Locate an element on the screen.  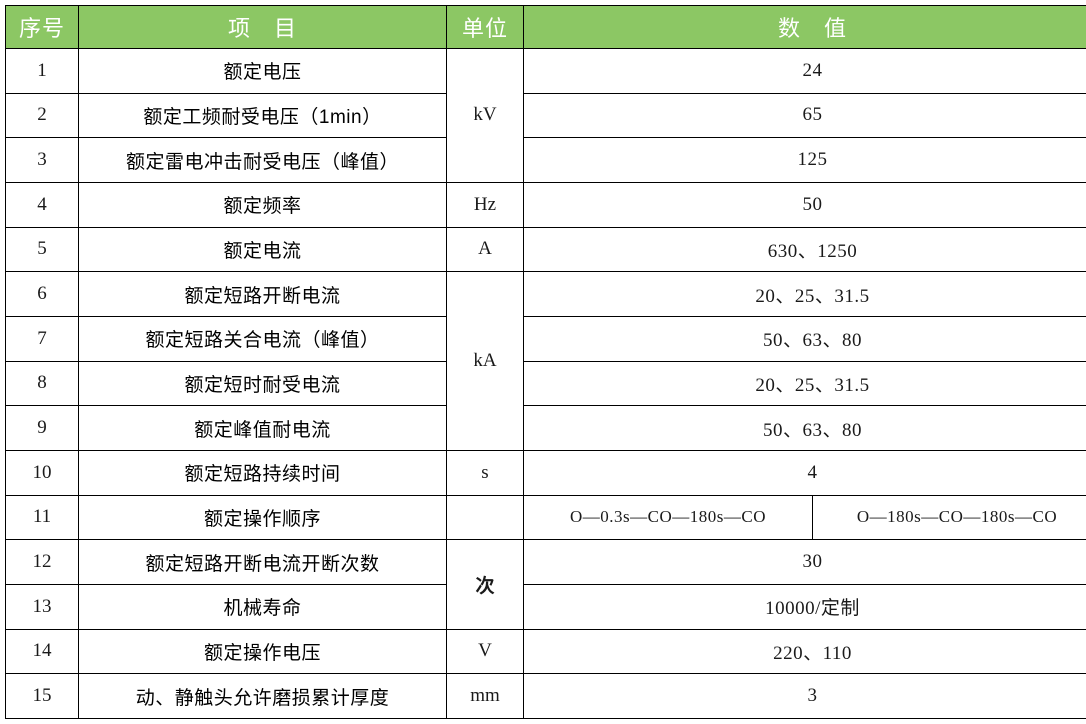
header-row: 序号 项 目 单位 数 值 is located at coordinates (545, 27).